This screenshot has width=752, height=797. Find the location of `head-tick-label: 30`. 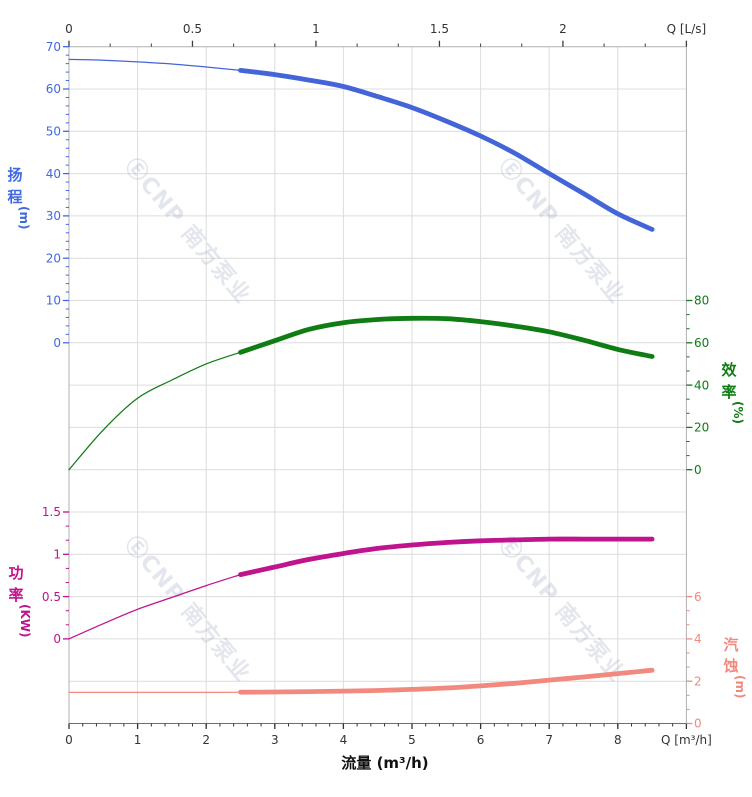

head-tick-label: 30 is located at coordinates (53, 216).